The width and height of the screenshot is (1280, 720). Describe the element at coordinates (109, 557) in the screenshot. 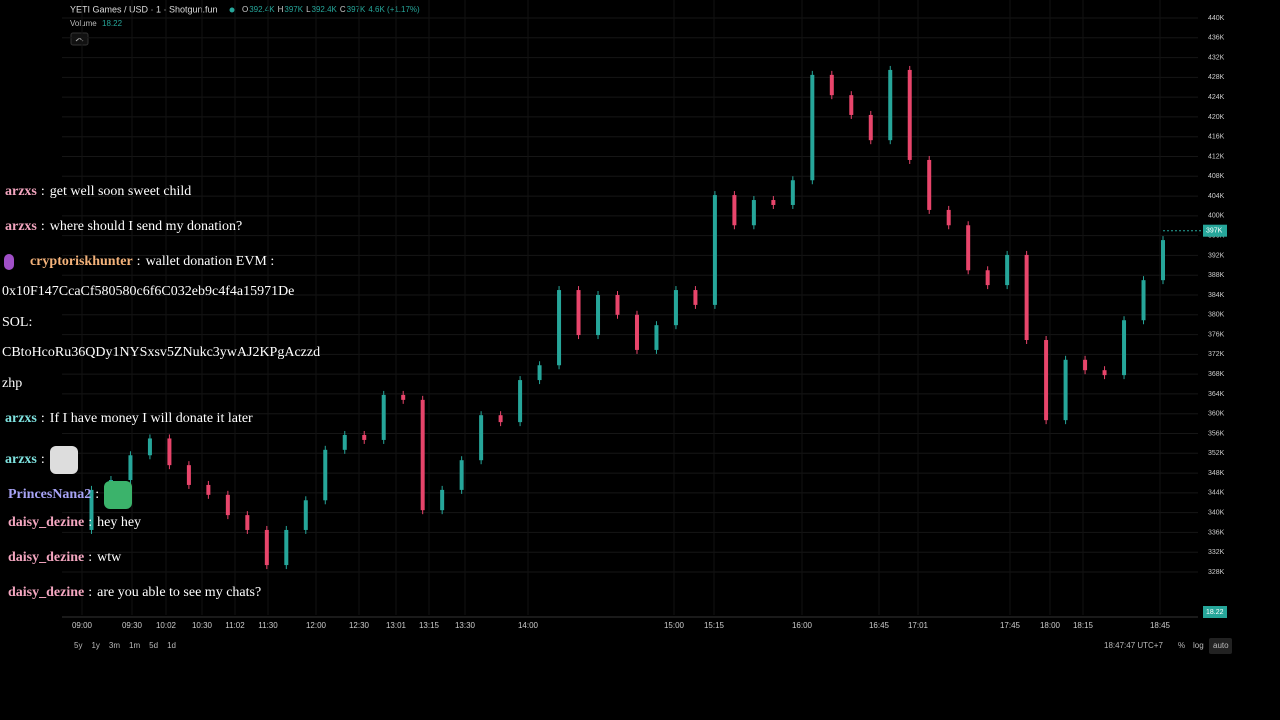

I see `chat-text: wtw` at that location.